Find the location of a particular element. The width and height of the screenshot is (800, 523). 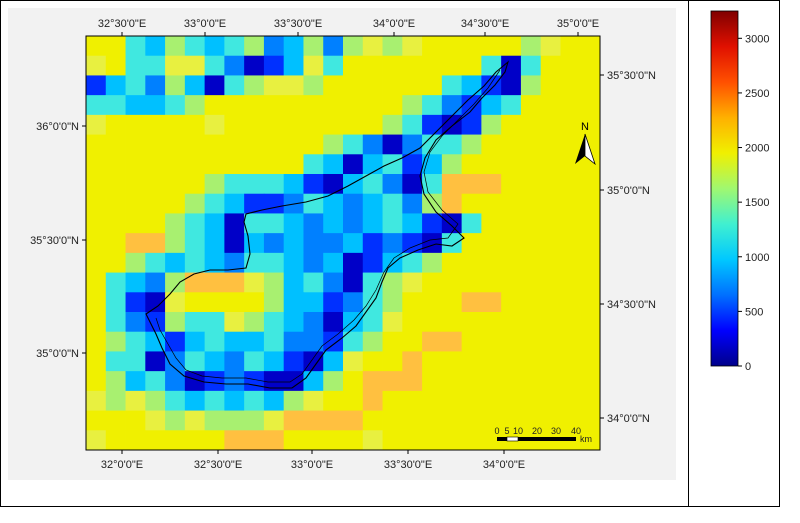

lon-top-label: 34°30'0"E is located at coordinates (485, 24).